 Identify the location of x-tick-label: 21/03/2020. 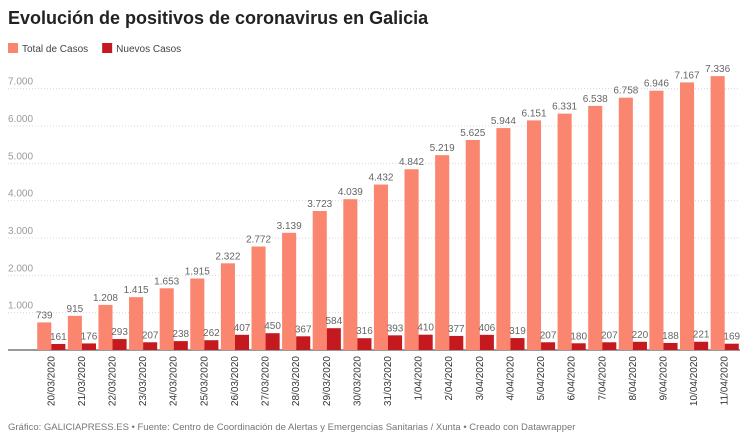
(82, 381).